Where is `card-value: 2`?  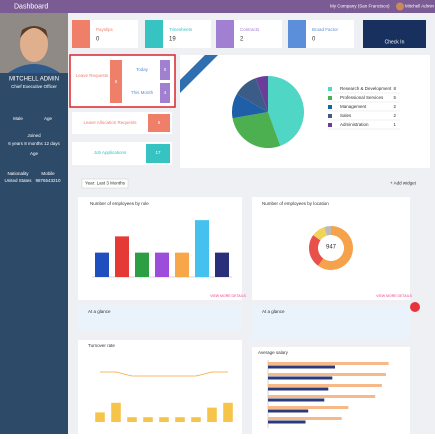
card-value: 2 is located at coordinates (242, 40).